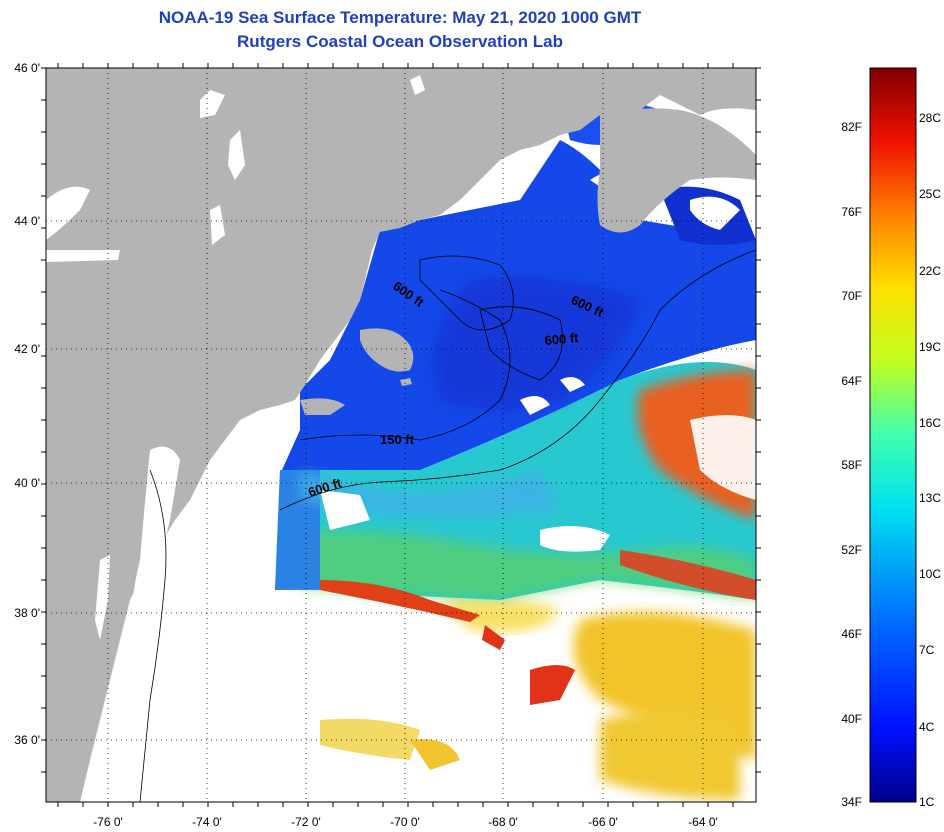 The image size is (944, 832). I want to click on cb-f-label: 46F, so click(851, 634).